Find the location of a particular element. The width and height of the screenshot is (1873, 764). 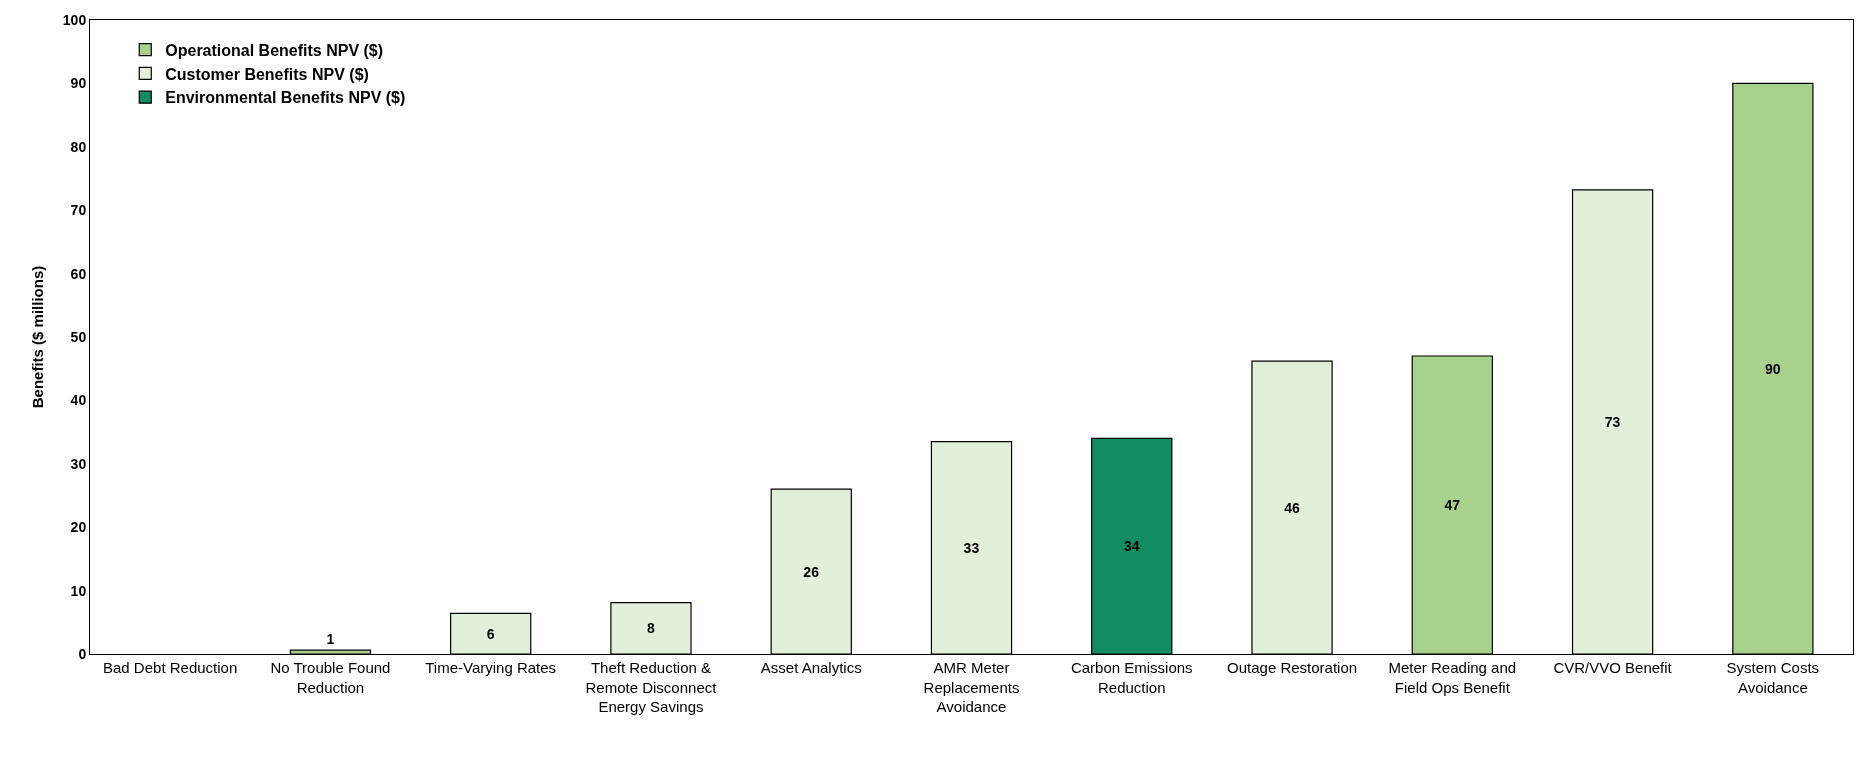

data-label: 46 is located at coordinates (1292, 507).